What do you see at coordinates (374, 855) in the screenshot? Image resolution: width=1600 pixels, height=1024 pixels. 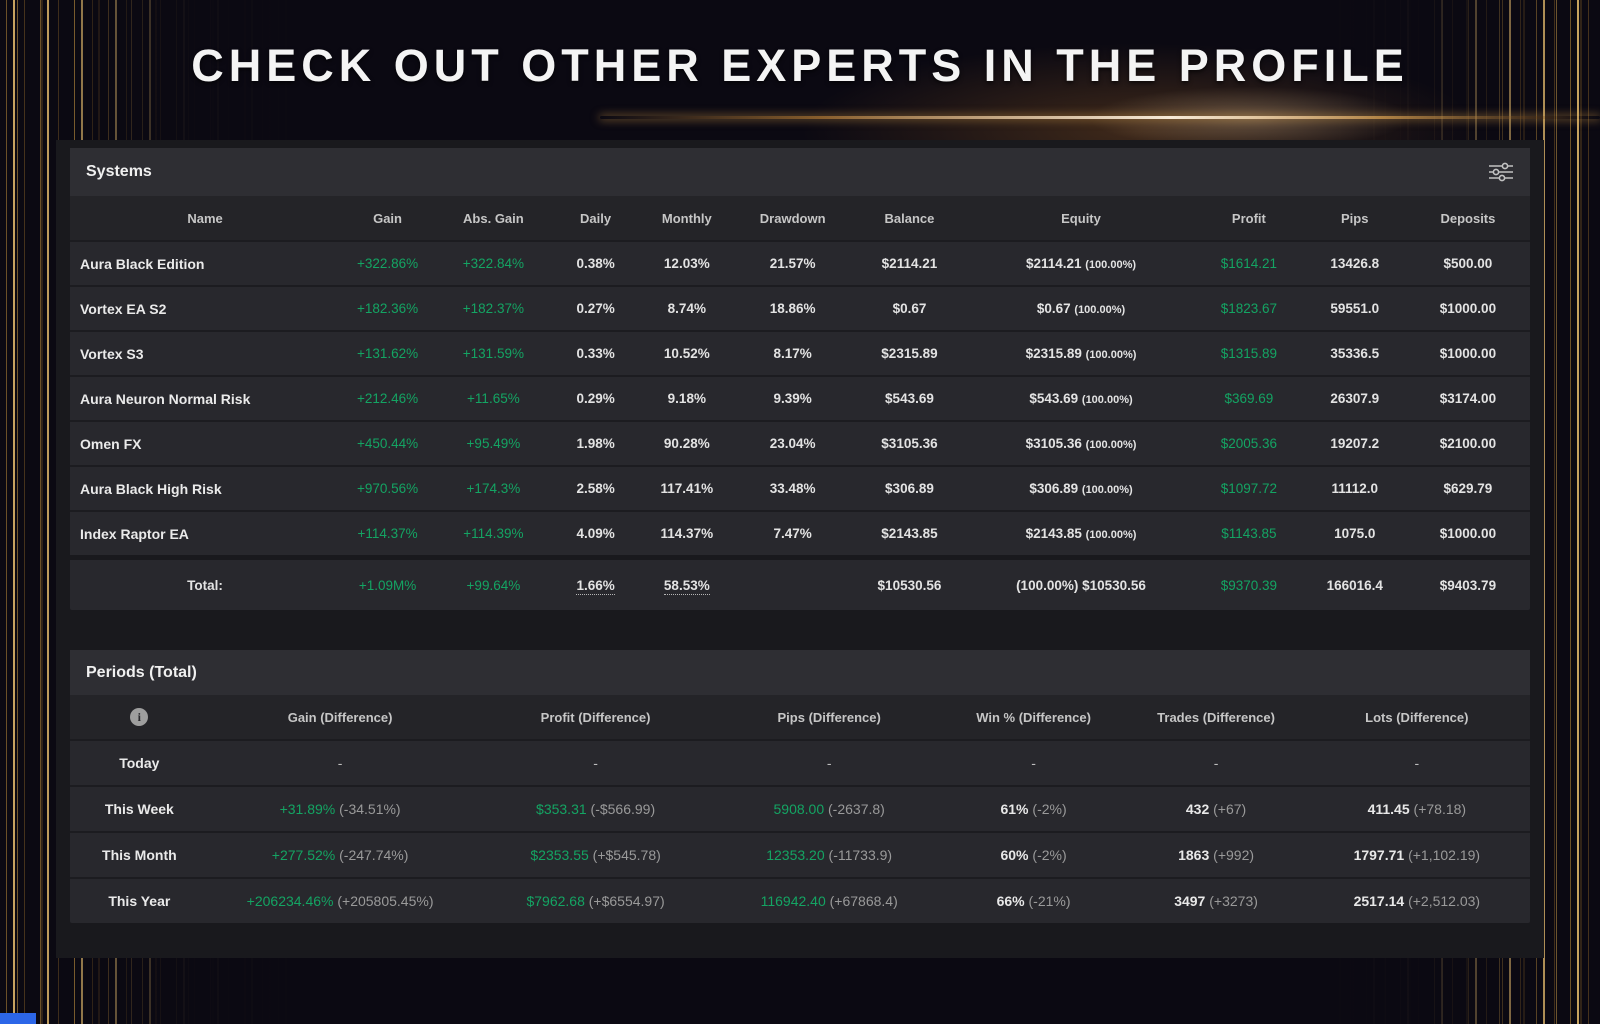 I see `gain-diff: (-247.74%)` at bounding box center [374, 855].